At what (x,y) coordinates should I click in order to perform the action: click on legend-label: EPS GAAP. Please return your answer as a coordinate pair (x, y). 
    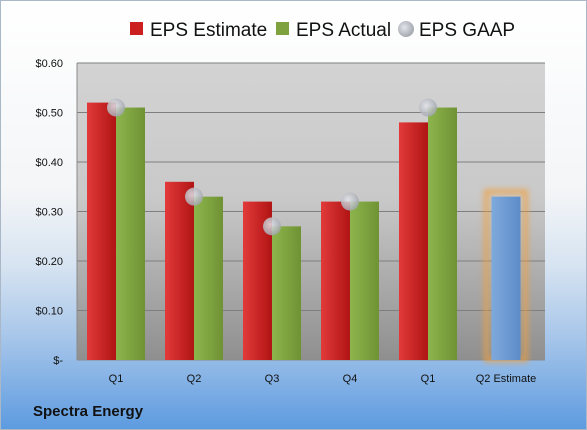
    Looking at the image, I should click on (467, 30).